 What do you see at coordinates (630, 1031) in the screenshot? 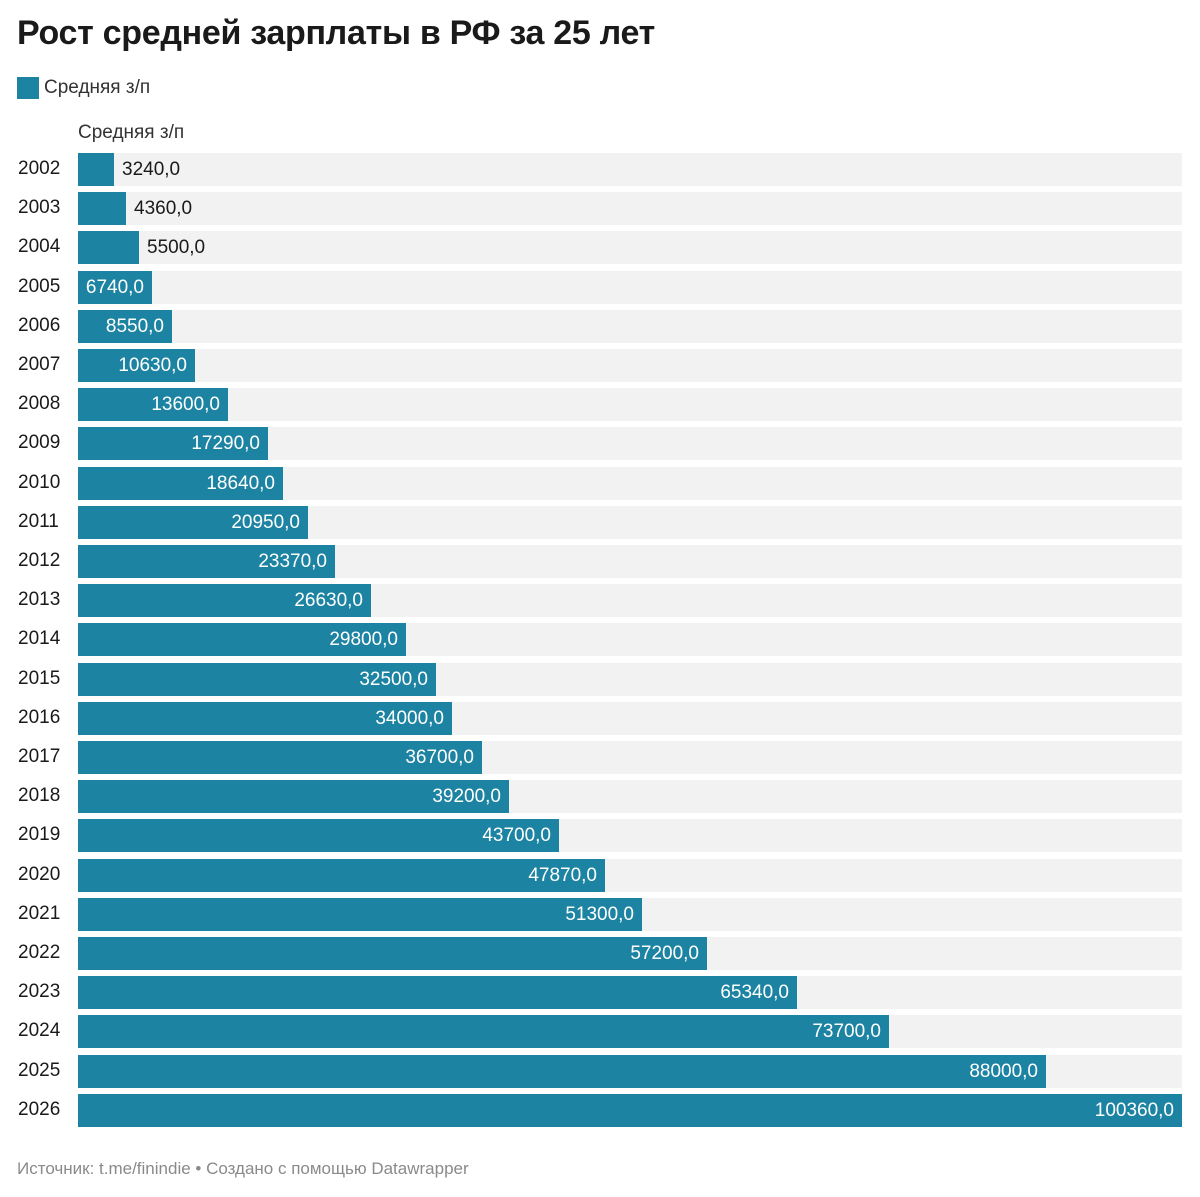
I see `bar-track: 73700,0` at bounding box center [630, 1031].